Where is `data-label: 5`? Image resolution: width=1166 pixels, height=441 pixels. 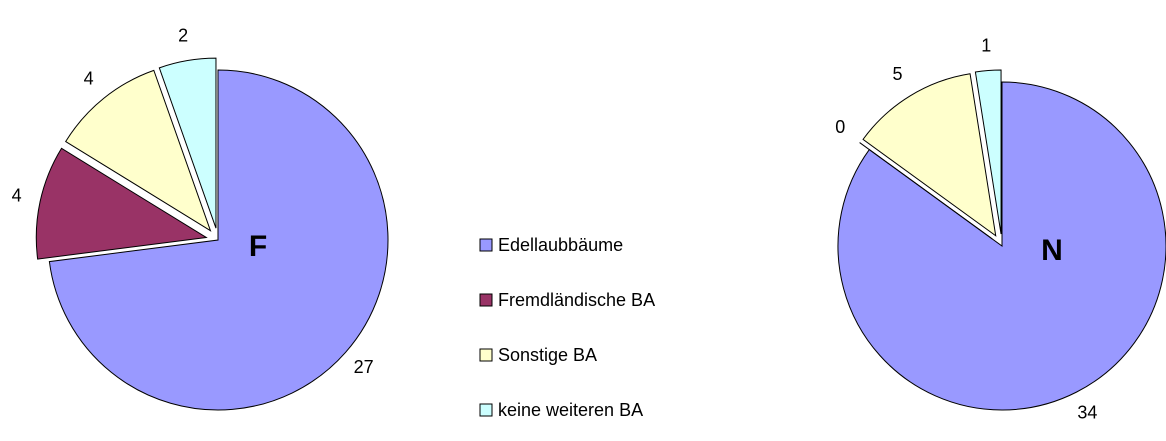 data-label: 5 is located at coordinates (897, 74).